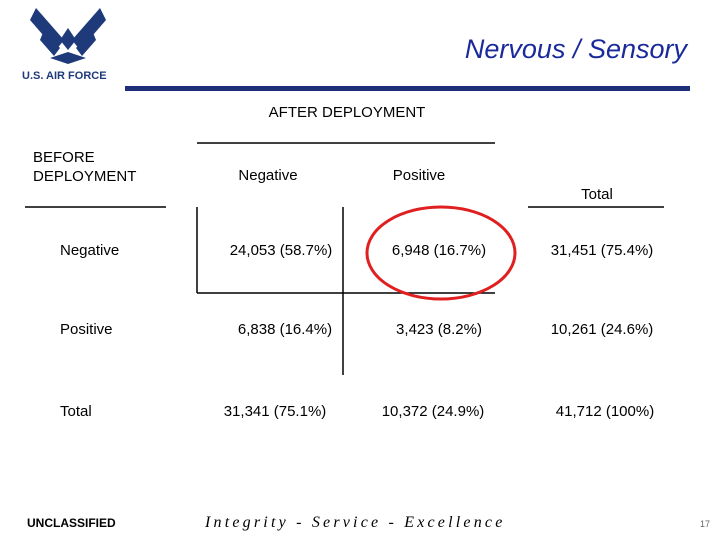  What do you see at coordinates (602, 329) in the screenshot?
I see `table-cell: 10,261 (24.6%)` at bounding box center [602, 329].